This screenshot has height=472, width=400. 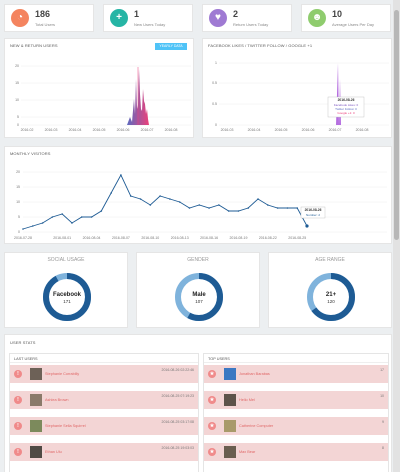 What do you see at coordinates (45, 24) in the screenshot?
I see `stat-label: Total Users` at bounding box center [45, 24].